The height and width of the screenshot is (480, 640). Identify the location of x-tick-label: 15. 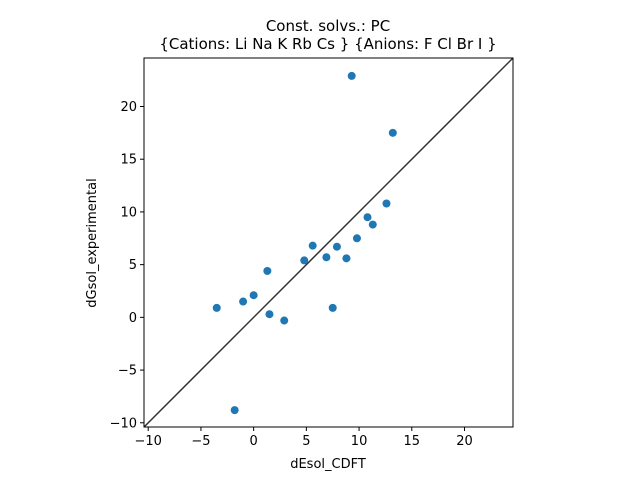
(412, 441).